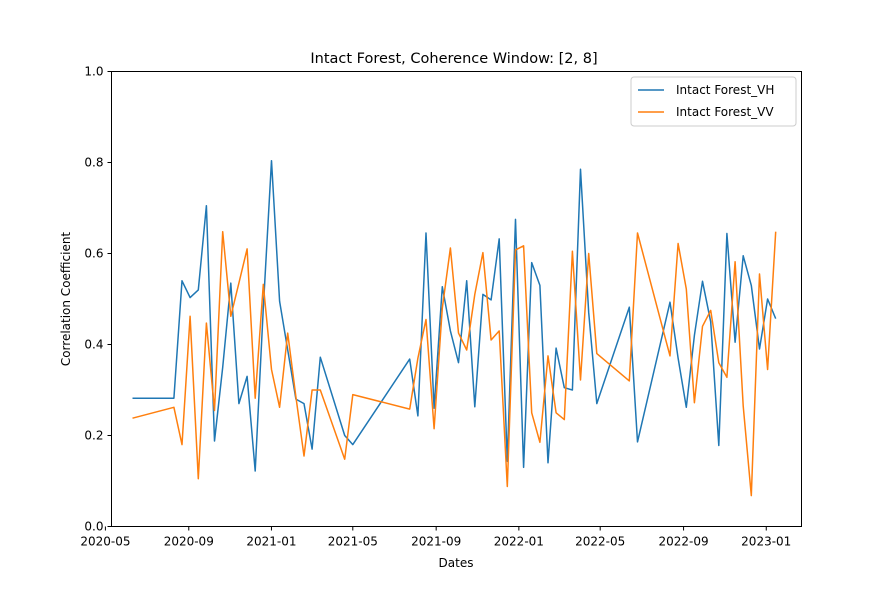  Describe the element at coordinates (353, 542) in the screenshot. I see `x-tick-label: 2021-05` at that location.